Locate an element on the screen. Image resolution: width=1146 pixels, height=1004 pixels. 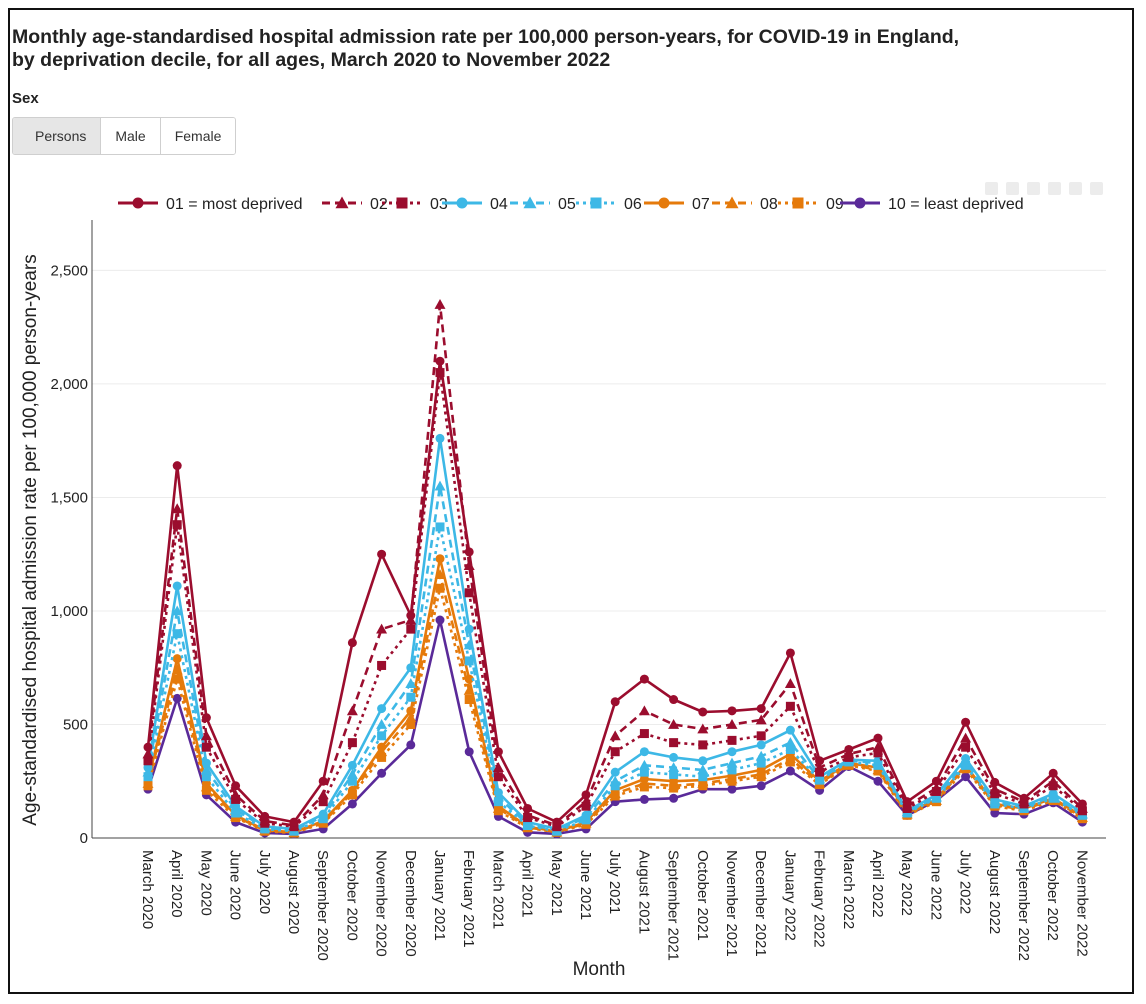
x-tick-label: April 2020 is located at coordinates (176, 884).